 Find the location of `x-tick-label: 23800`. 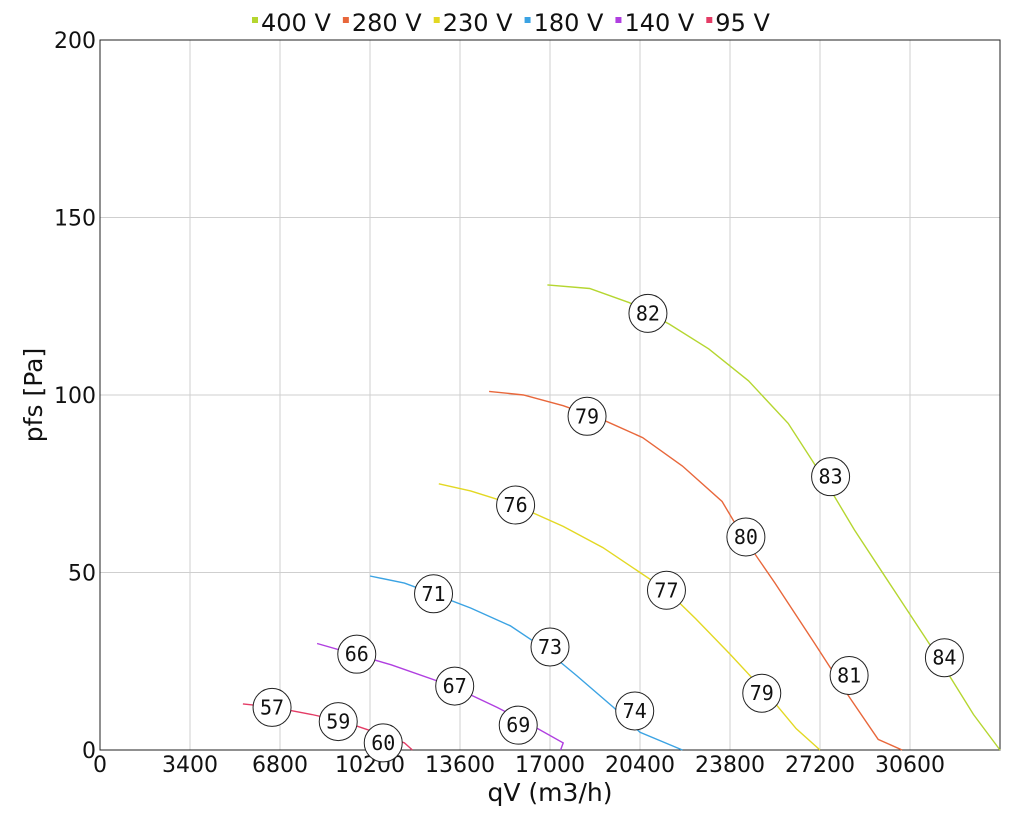

x-tick-label: 23800 is located at coordinates (730, 765).